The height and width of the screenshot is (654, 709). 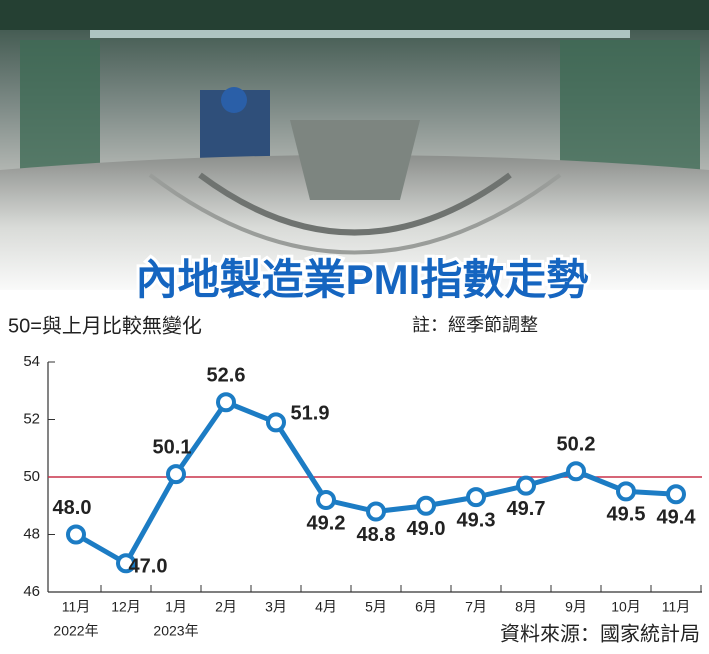 I want to click on year-label: 2022年, so click(x=75, y=631).